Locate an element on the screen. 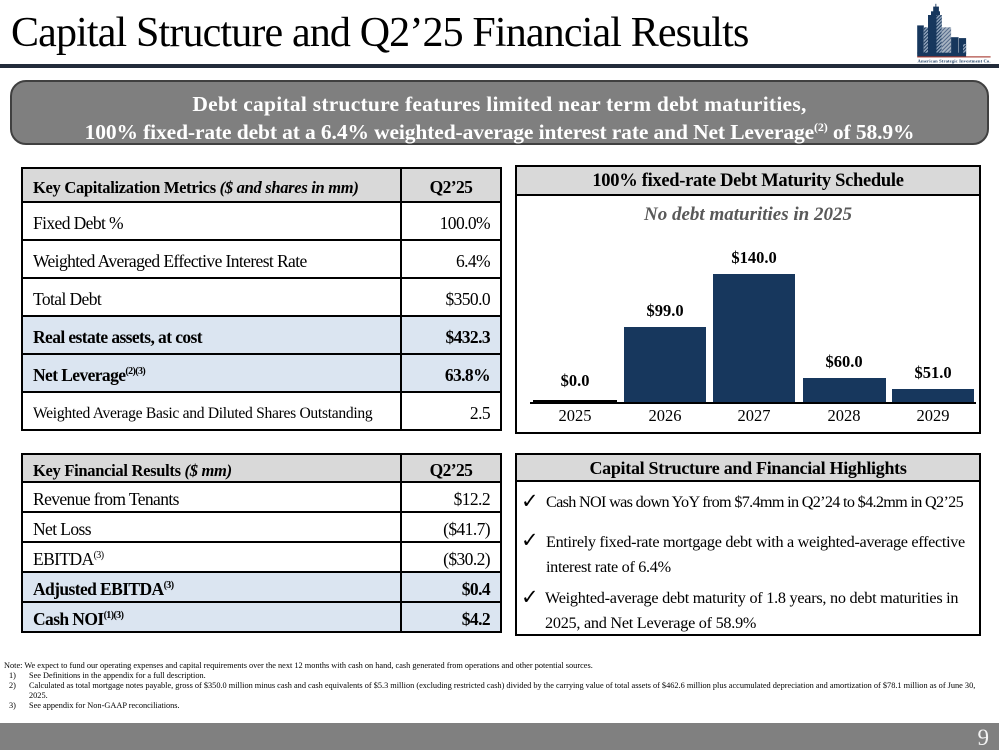  svg-text:American Strategic Investment: American Strategic Investment Co. is located at coordinates (954, 60).